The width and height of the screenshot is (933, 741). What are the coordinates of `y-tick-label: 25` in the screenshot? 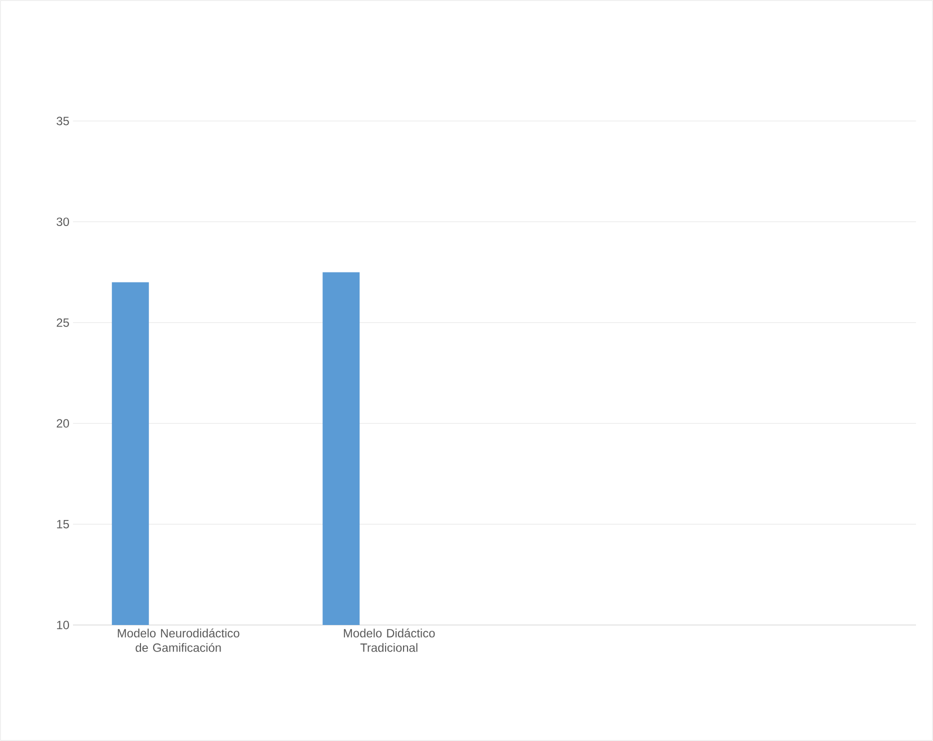 It's located at (62, 322).